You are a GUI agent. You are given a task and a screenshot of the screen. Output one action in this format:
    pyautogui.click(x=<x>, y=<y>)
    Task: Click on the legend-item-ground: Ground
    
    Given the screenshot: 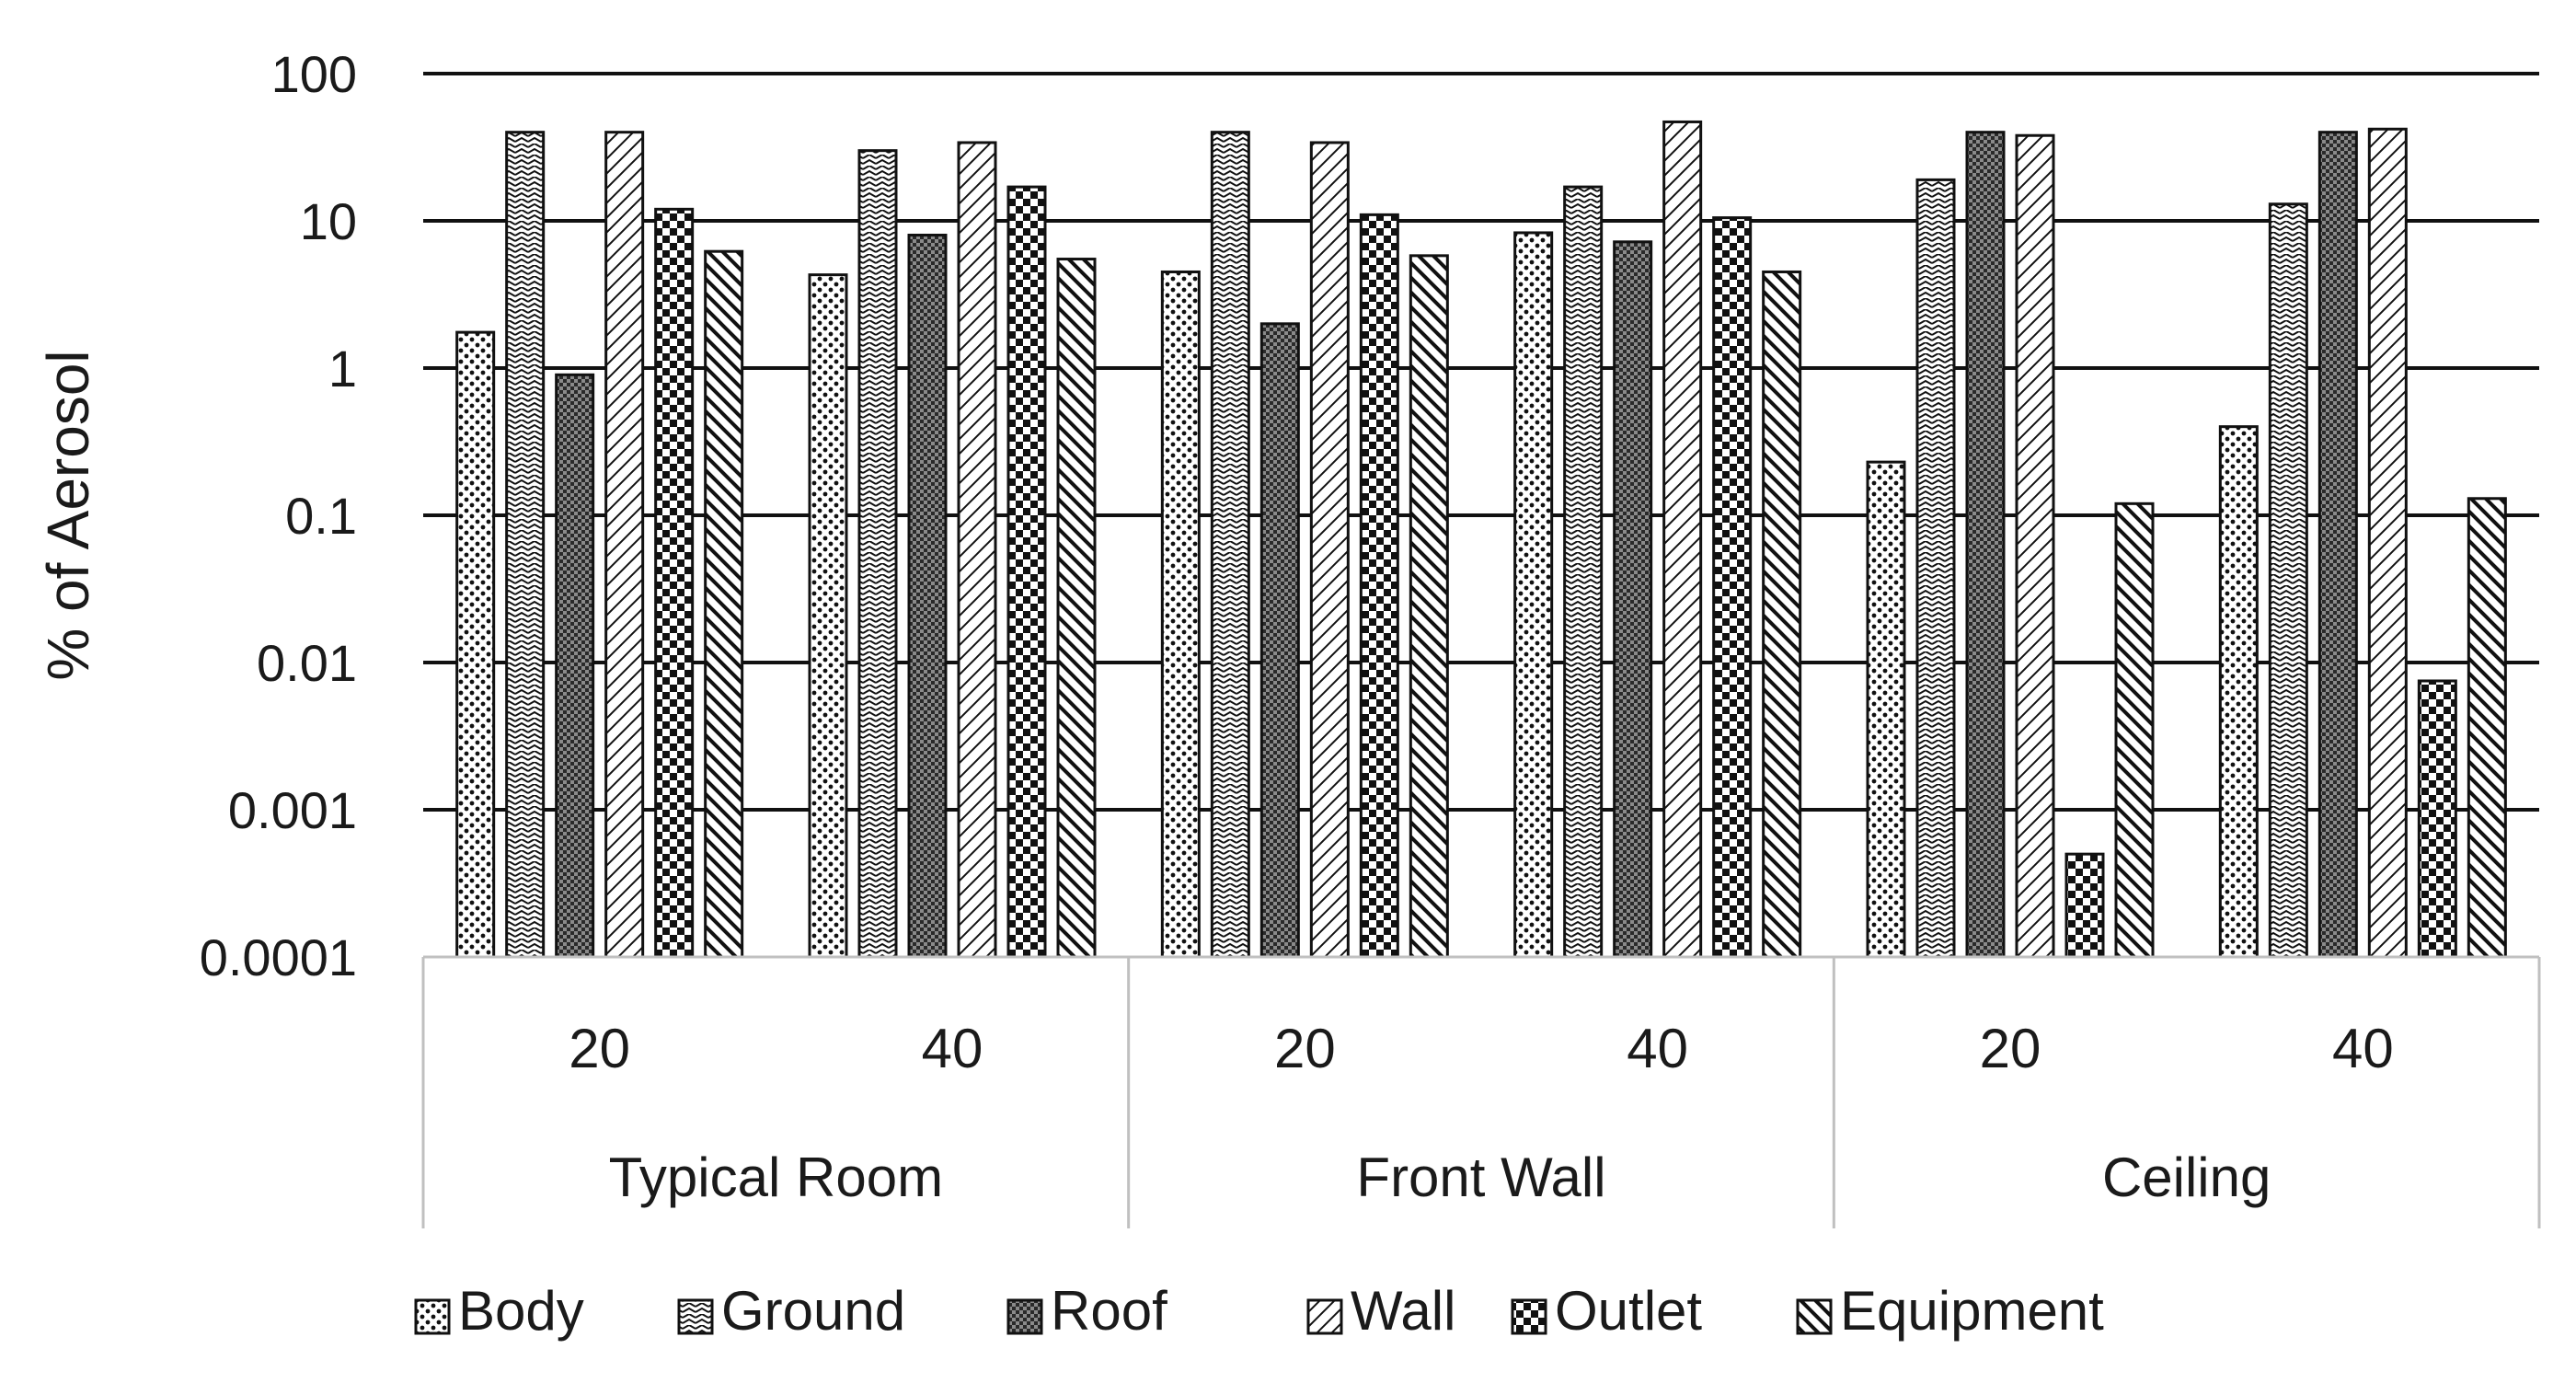 What is the action you would take?
    pyautogui.click(x=791, y=1311)
    